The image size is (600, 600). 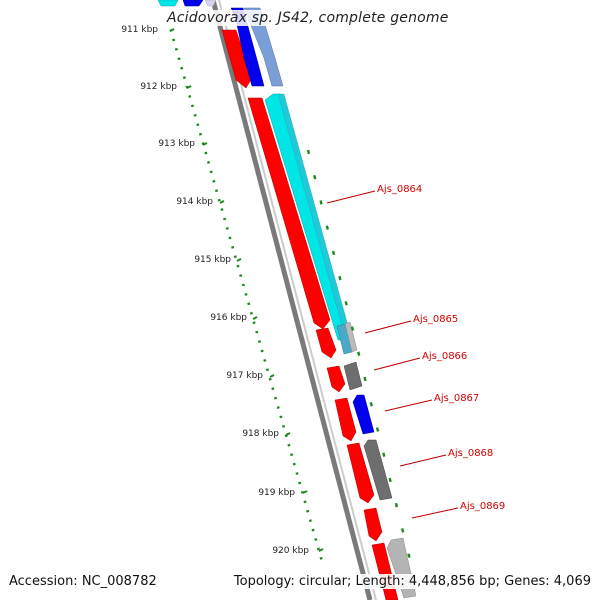 I want to click on tick-label: 913 kbp, so click(x=176, y=144).